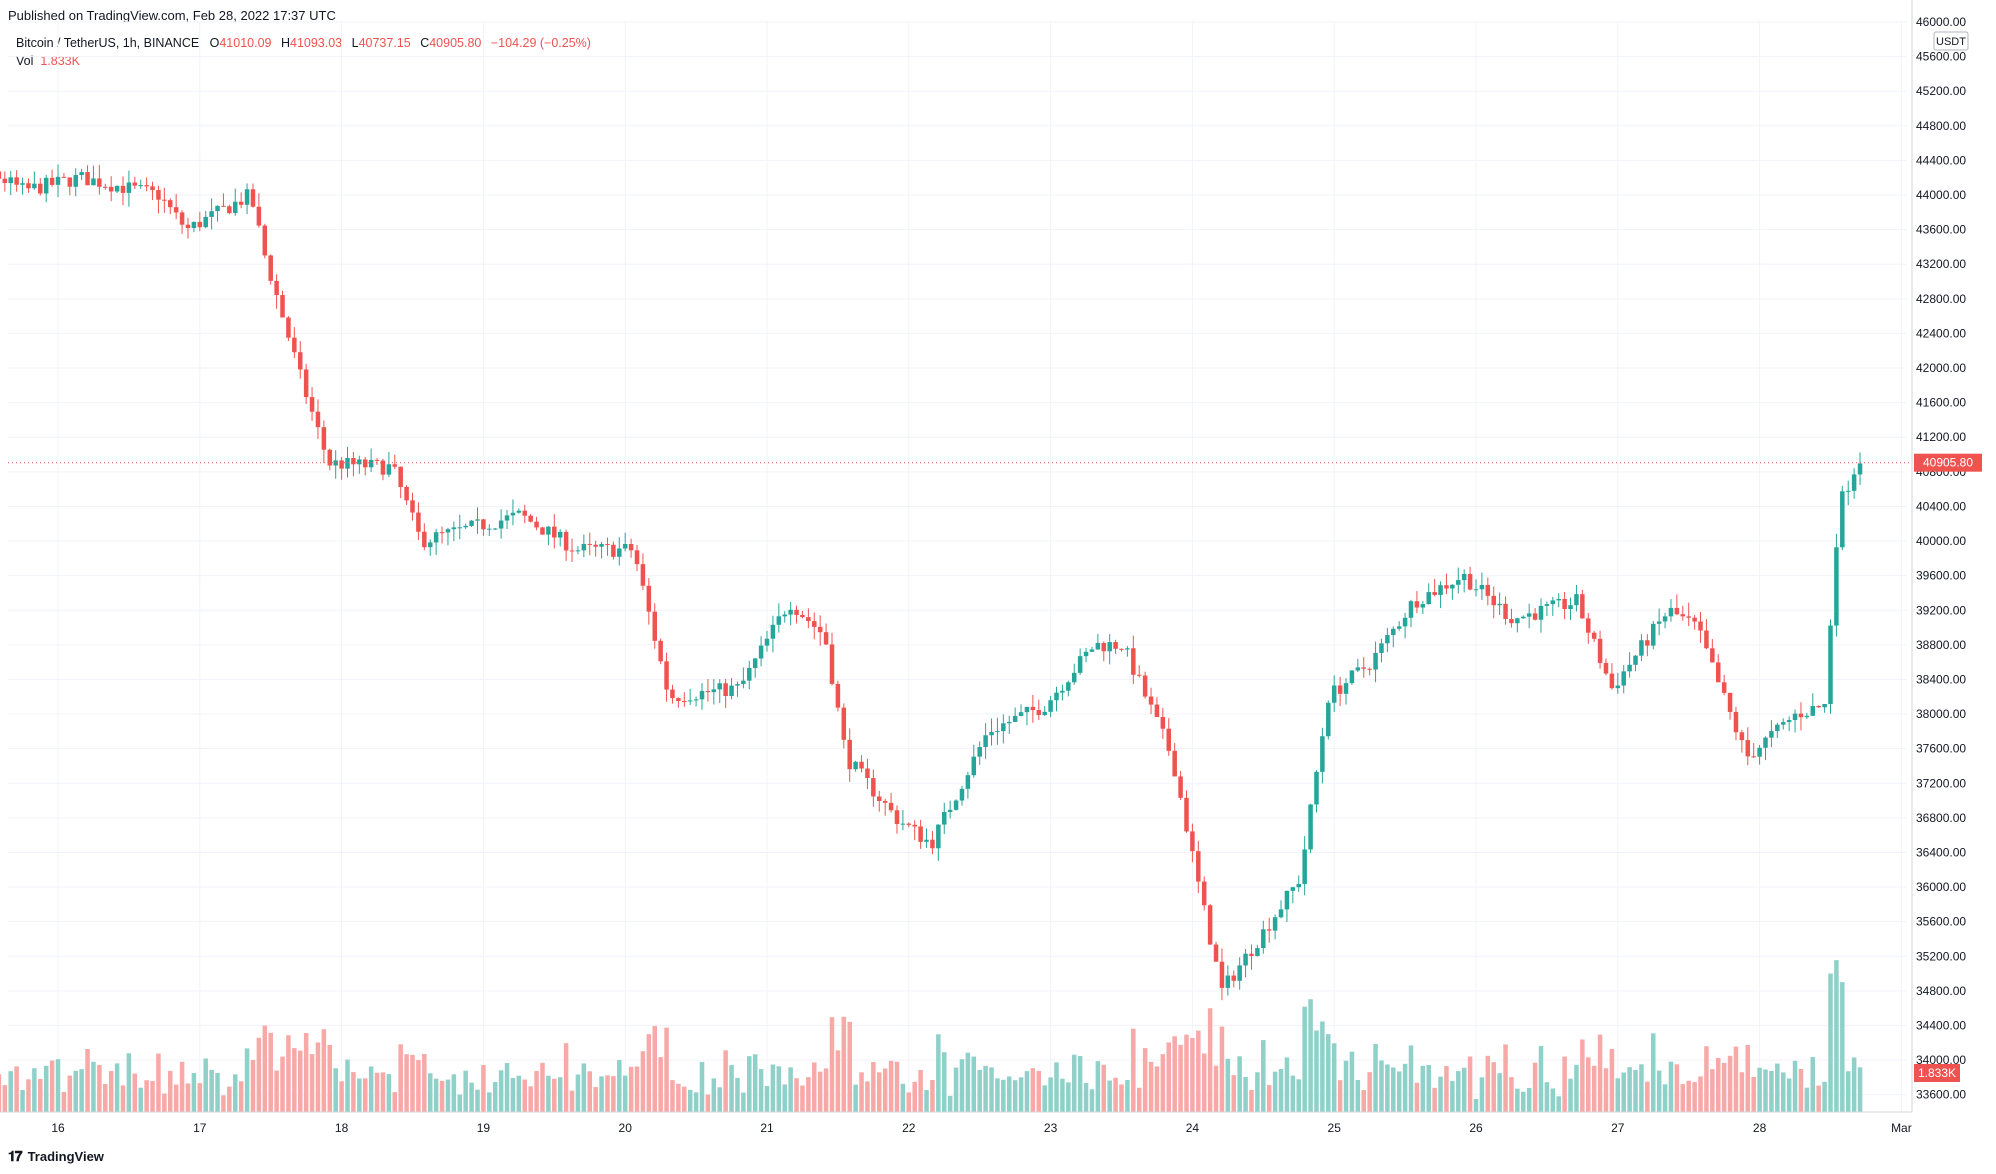 The width and height of the screenshot is (1996, 1174). I want to click on y-tick-label: 34000.00, so click(1941, 1060).